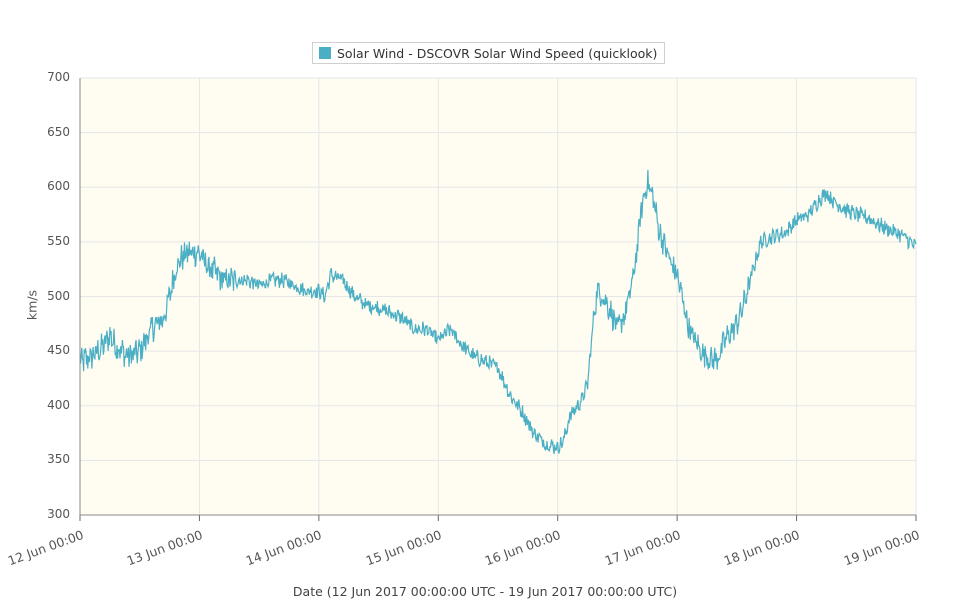  I want to click on y-tick-label: 700, so click(58, 77).